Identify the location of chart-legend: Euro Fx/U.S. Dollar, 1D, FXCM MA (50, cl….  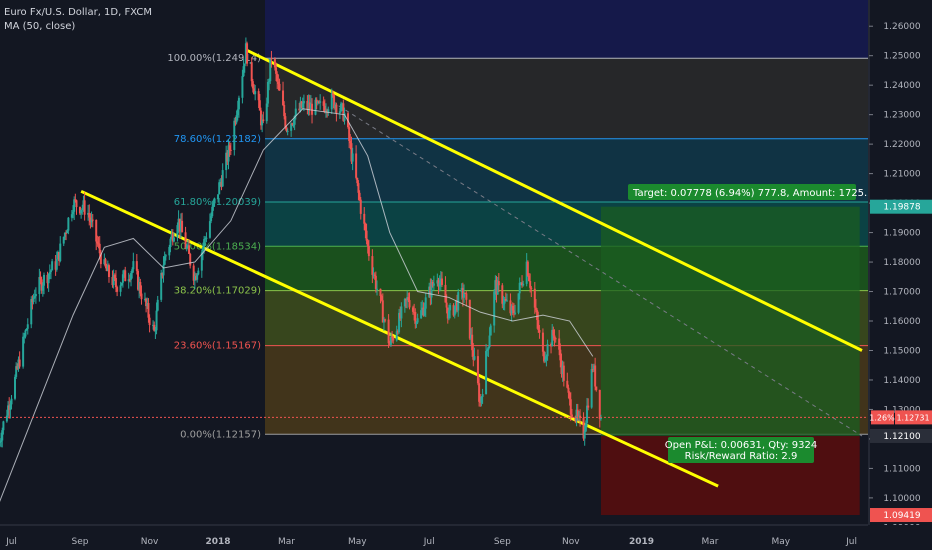
(78, 20).